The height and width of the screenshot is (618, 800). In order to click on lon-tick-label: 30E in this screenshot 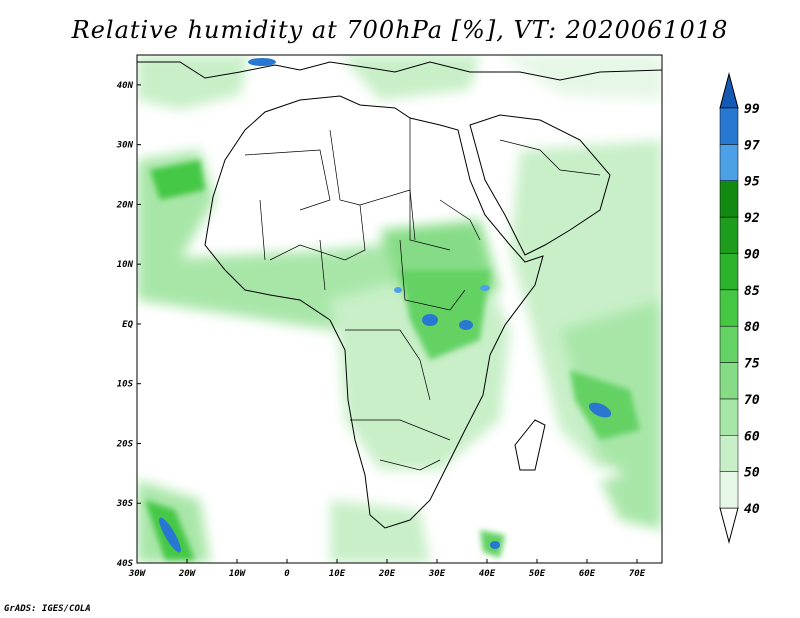, I will do `click(437, 574)`.